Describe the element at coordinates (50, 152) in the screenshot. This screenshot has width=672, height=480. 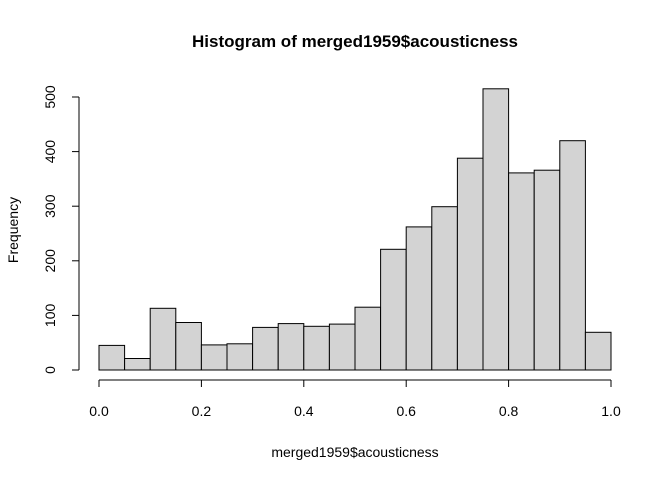
I see `y-tick-label: 400` at that location.